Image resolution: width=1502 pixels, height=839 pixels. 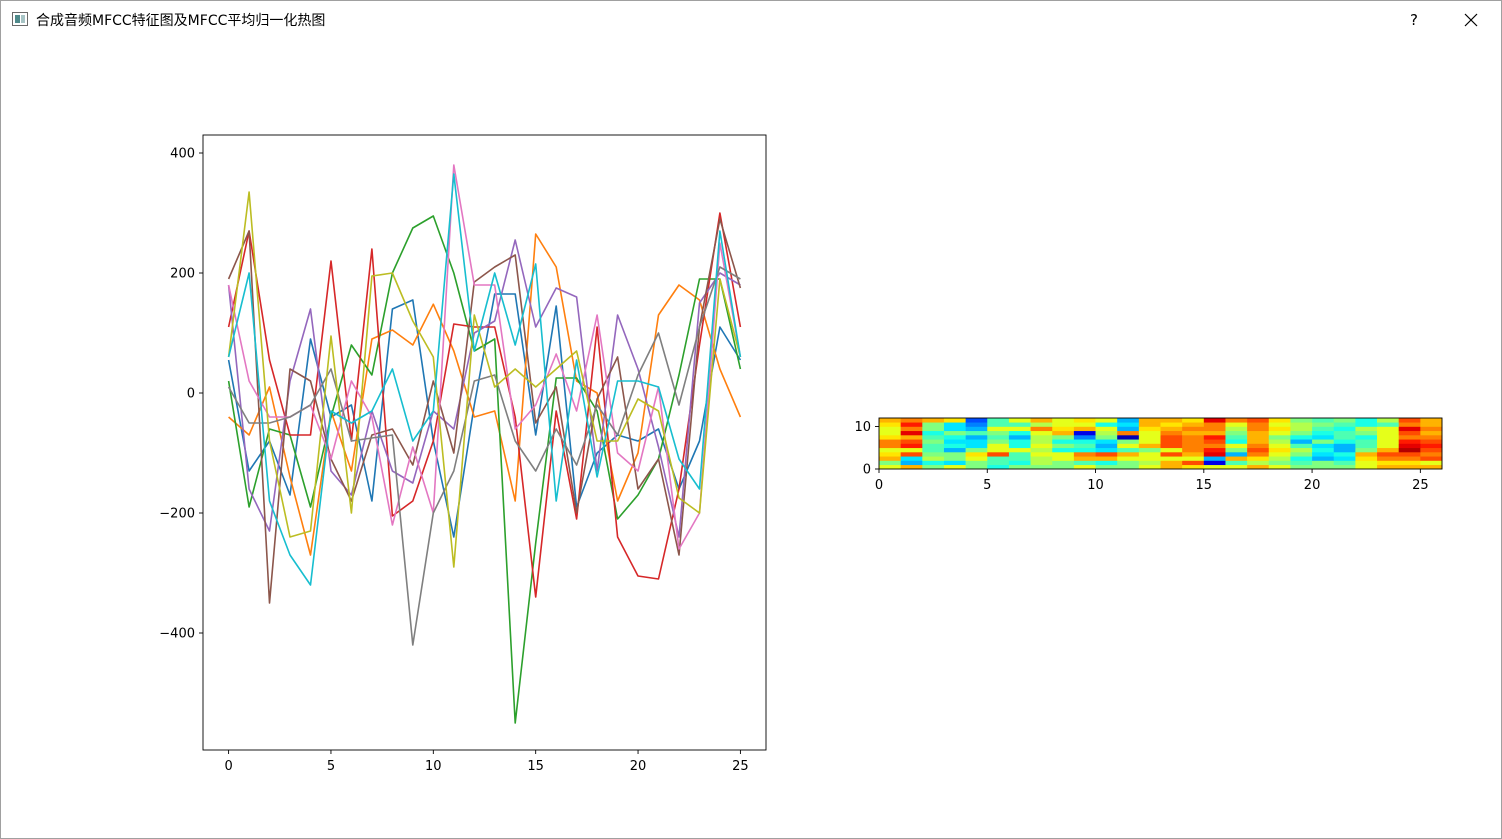 I want to click on heatmap-y-tick-label: 10, so click(x=862, y=427).